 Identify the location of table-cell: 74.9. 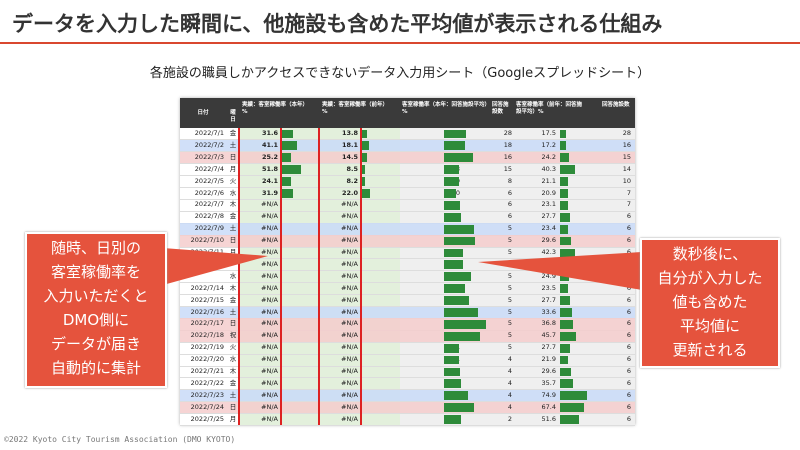
(548, 394).